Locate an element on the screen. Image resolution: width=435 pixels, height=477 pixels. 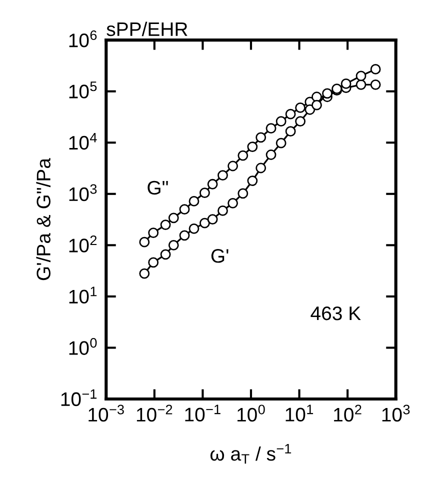
y-tick-label: 10$^{−1}$ is located at coordinates (79, 397).